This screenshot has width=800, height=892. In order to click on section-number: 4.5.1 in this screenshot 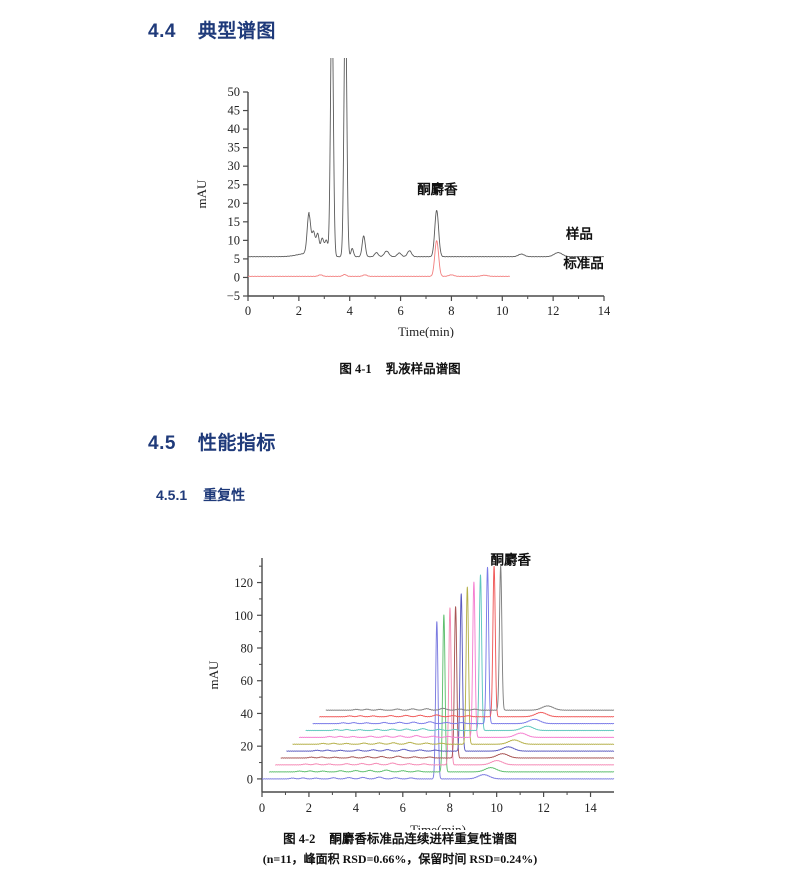, I will do `click(172, 495)`.